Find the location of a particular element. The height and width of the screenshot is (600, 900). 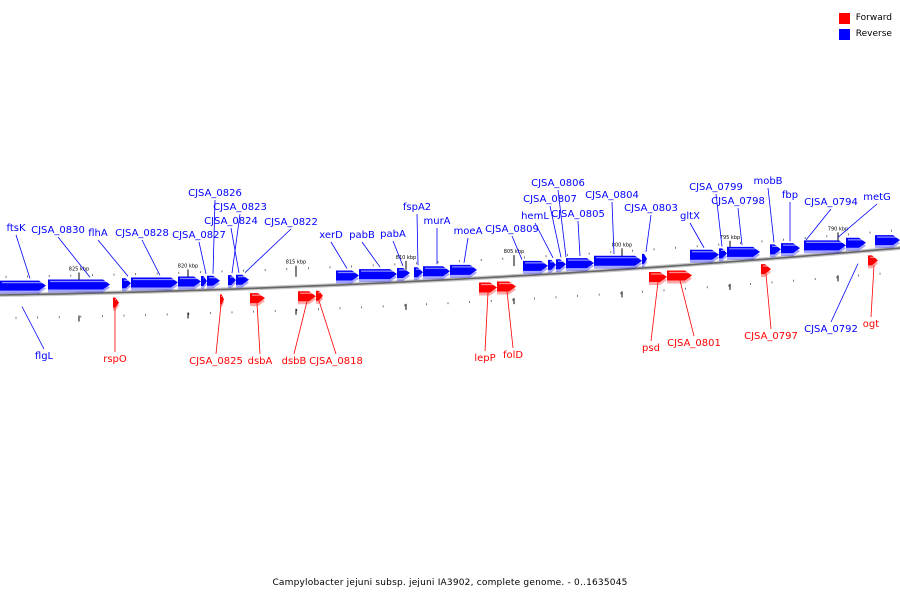

gene-label-cjsa-0809: CJSA_0809 is located at coordinates (512, 229).